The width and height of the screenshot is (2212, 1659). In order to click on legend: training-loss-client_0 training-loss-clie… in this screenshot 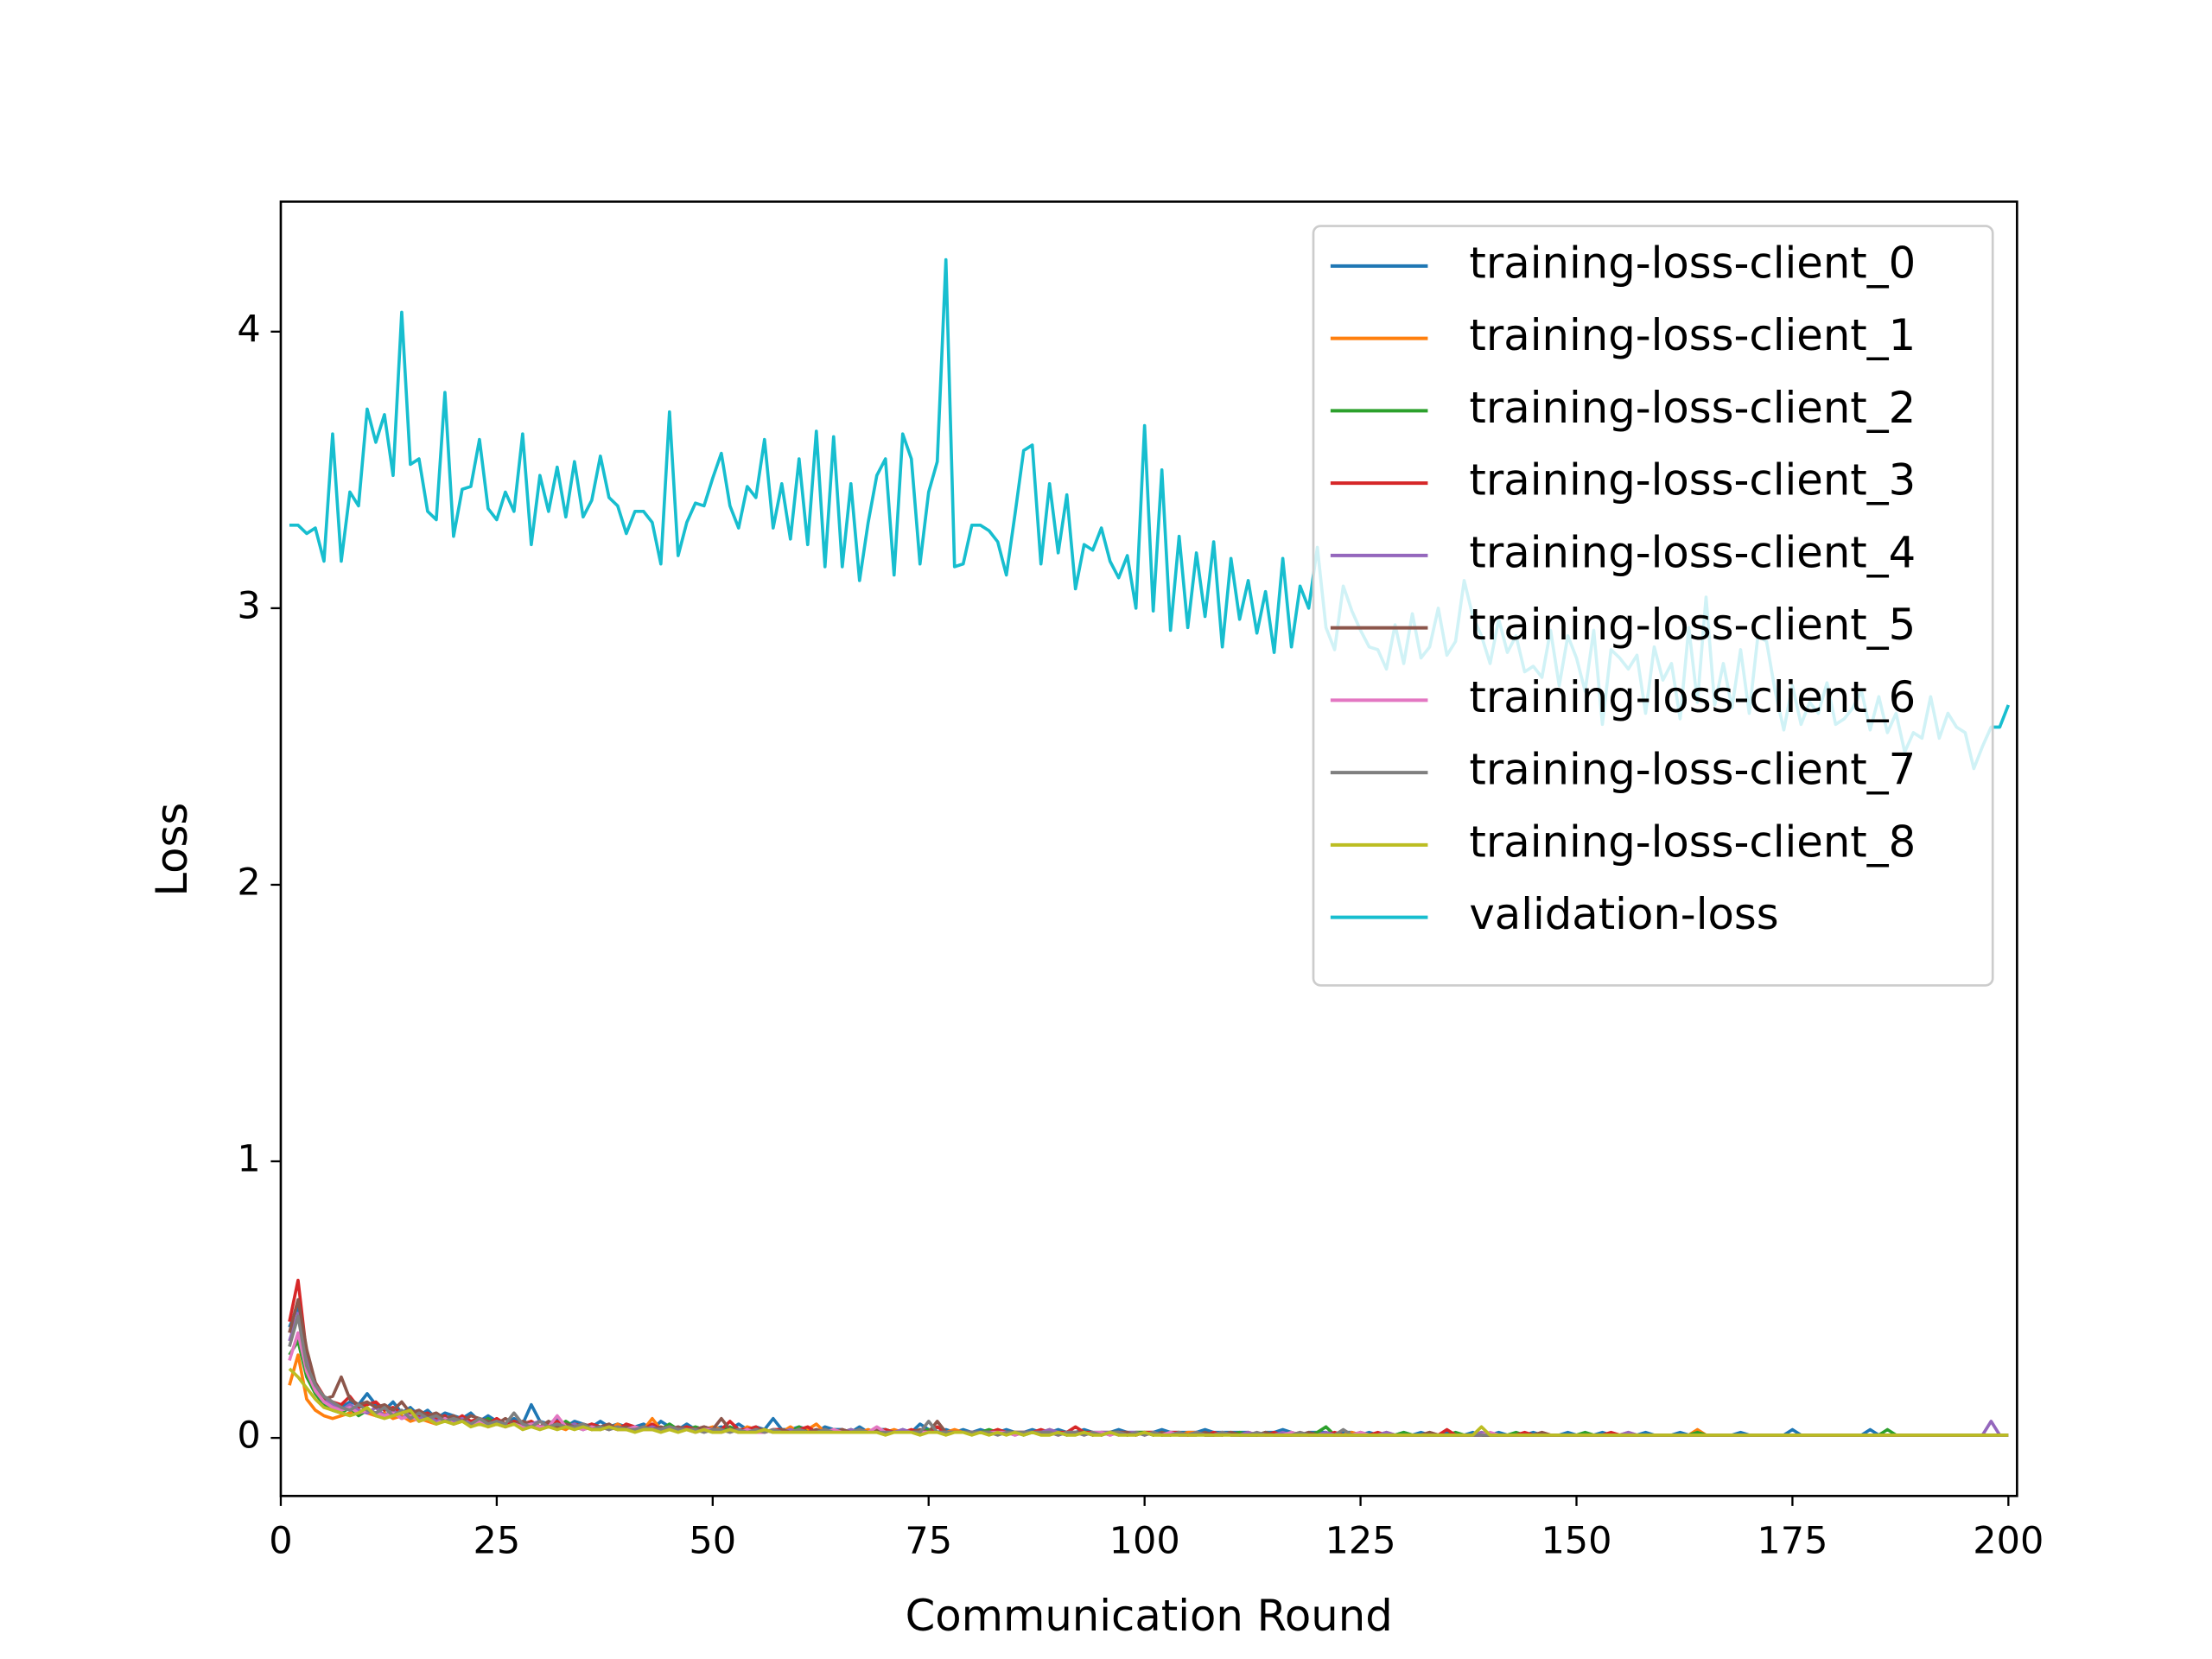, I will do `click(1653, 606)`.